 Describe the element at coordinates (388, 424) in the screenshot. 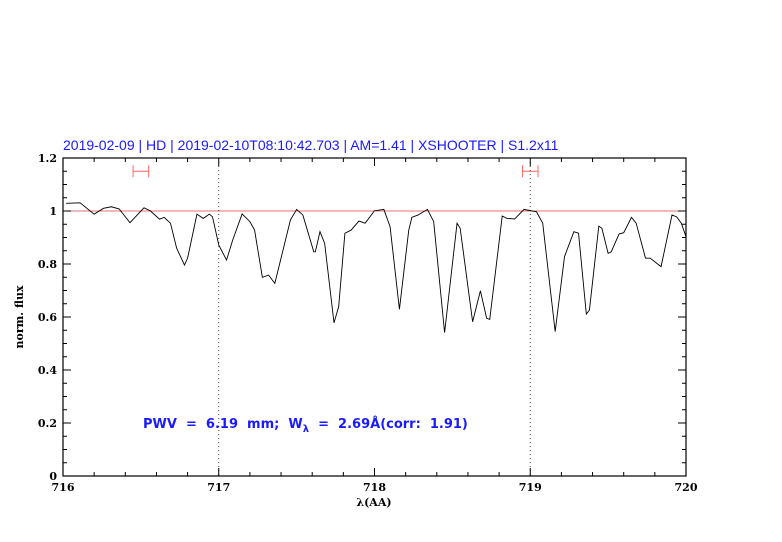

I see `annotation-suffix: = 2.69Å(corr: 1.91)` at that location.